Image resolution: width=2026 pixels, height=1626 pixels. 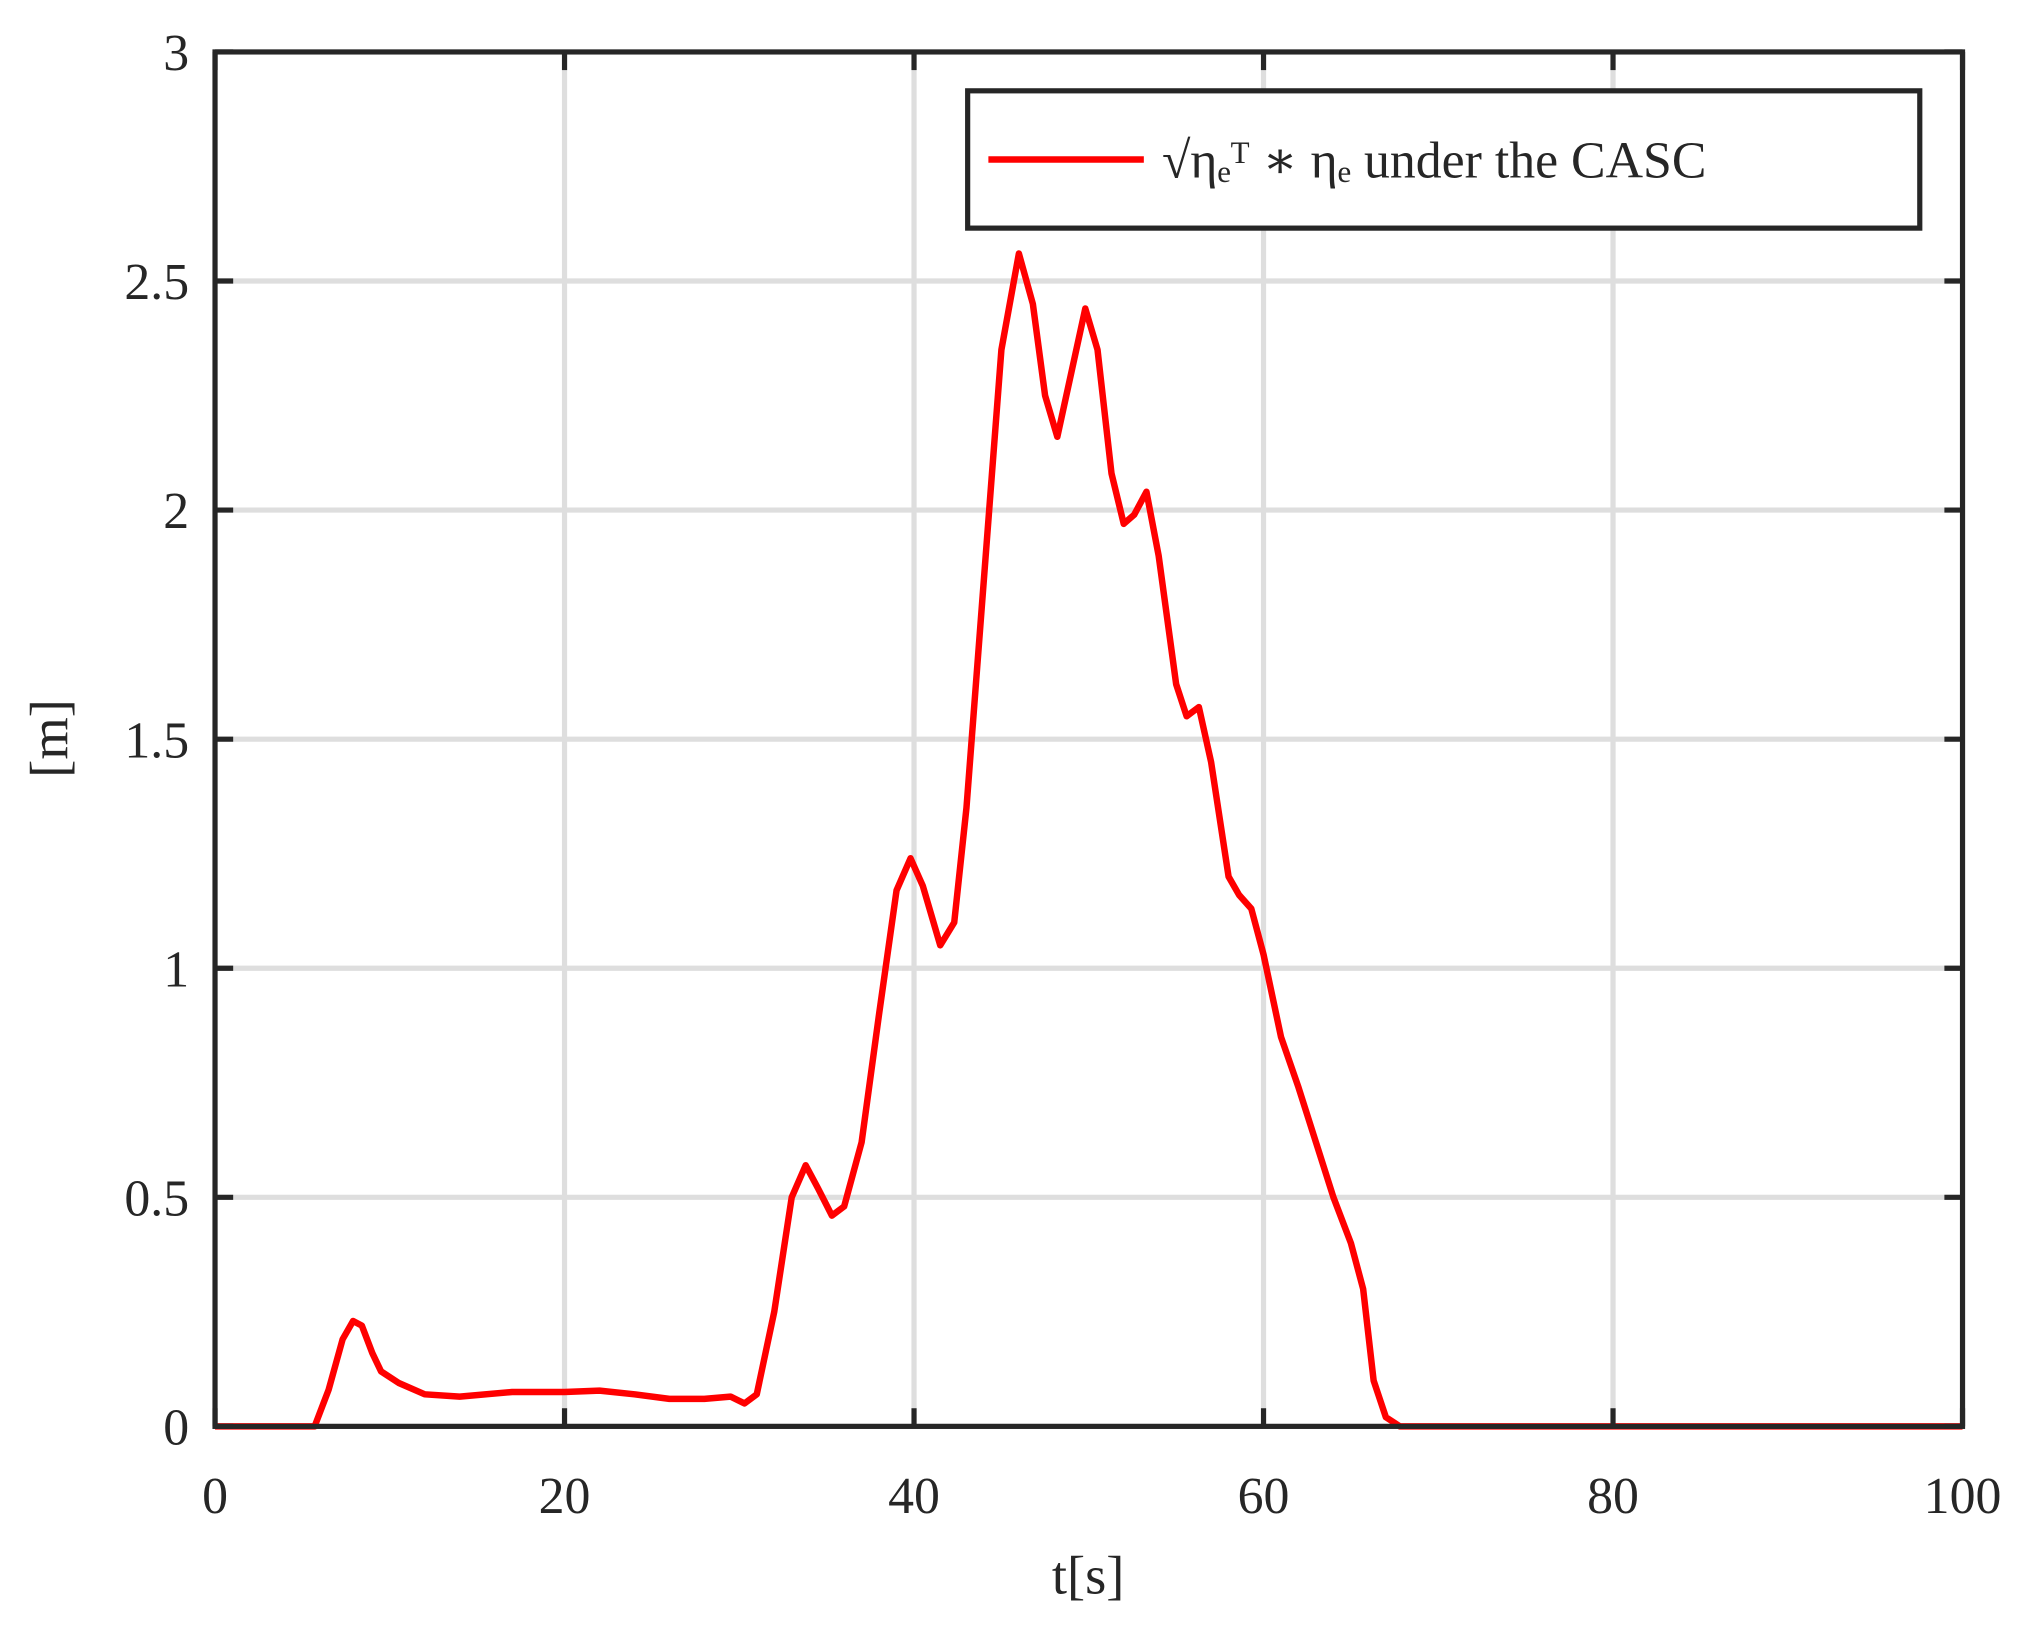 What do you see at coordinates (156, 740) in the screenshot?
I see `y-tick-label: 1.5` at bounding box center [156, 740].